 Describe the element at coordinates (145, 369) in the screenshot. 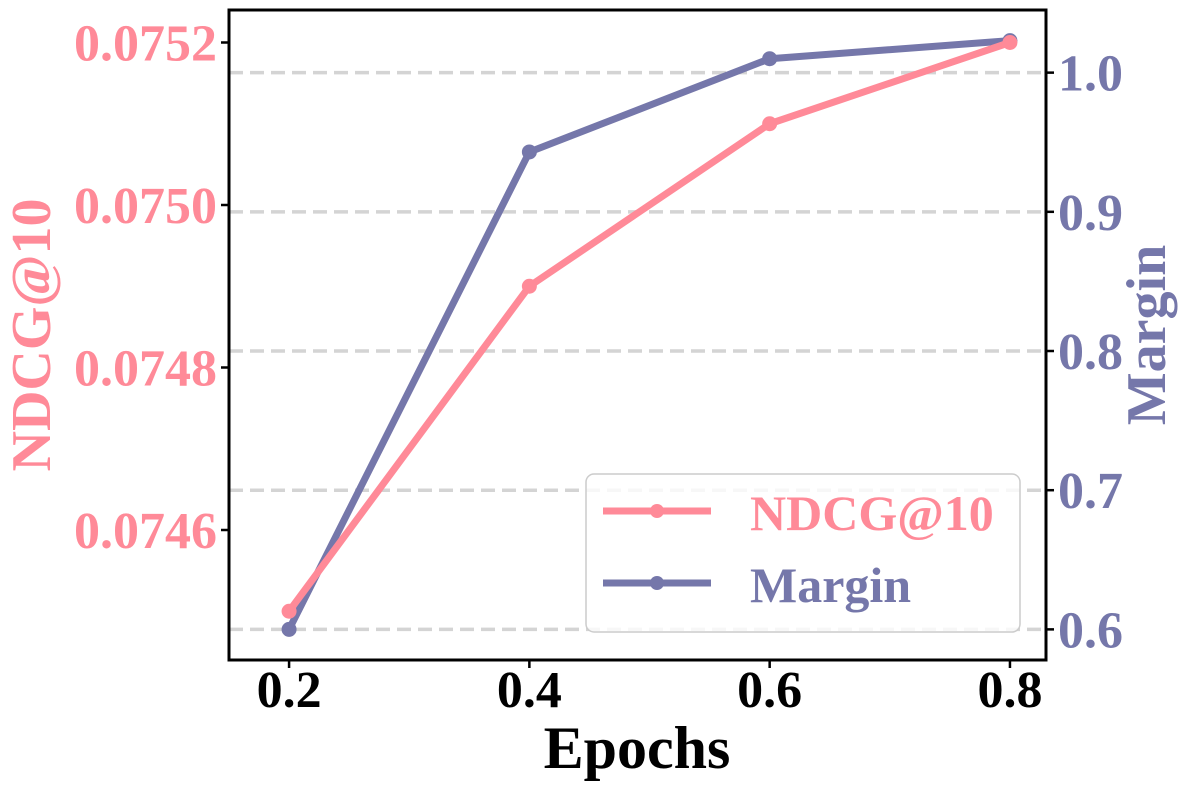

I see `left-tick-label: 0.0748` at that location.